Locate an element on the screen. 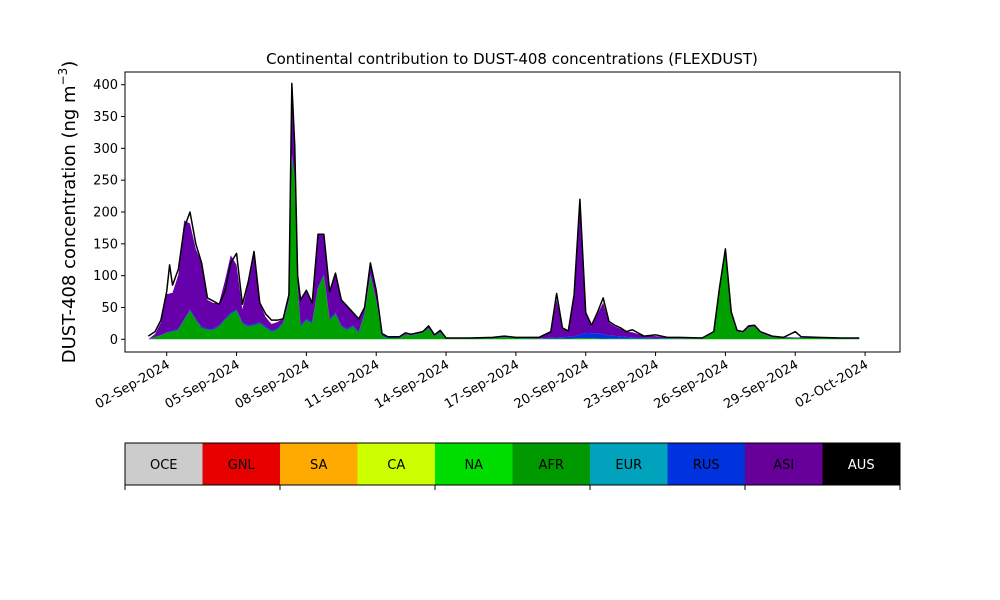 Image resolution: width=1000 pixels, height=600 pixels. x-tick-label: 05-Sep-2024 is located at coordinates (203, 384).